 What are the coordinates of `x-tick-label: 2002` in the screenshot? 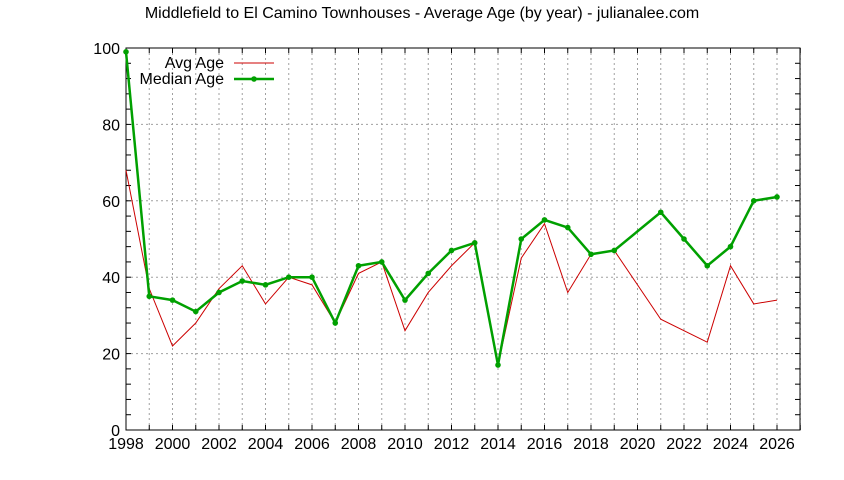 It's located at (219, 444).